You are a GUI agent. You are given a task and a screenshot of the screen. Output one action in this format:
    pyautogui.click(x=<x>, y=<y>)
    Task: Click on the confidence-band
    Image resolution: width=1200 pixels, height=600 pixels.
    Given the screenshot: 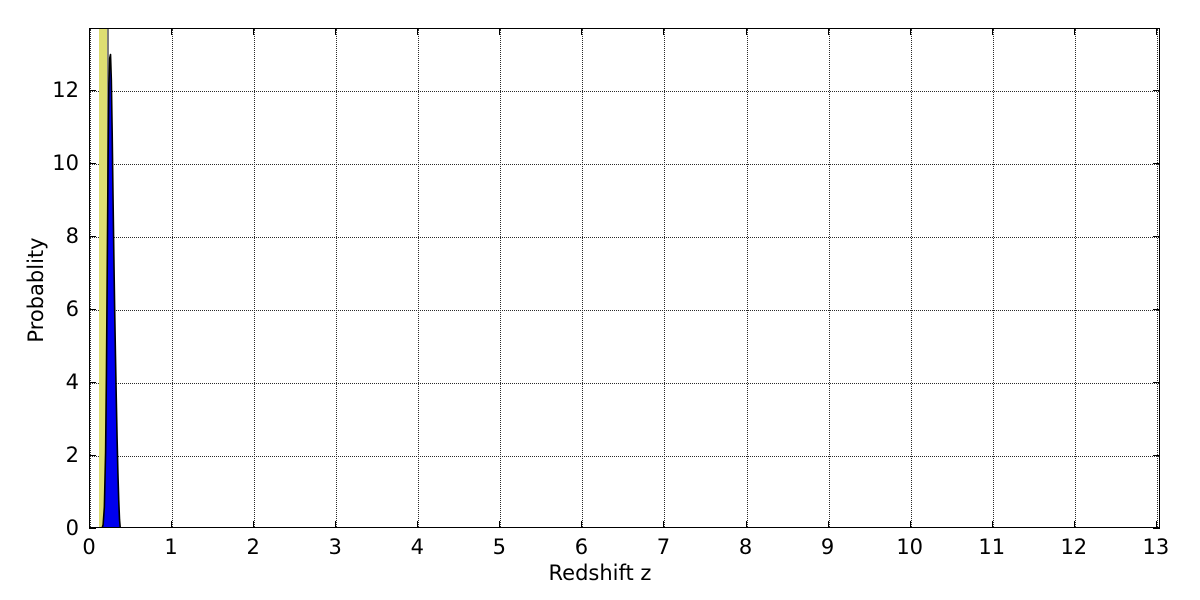 What is the action you would take?
    pyautogui.click(x=103, y=278)
    